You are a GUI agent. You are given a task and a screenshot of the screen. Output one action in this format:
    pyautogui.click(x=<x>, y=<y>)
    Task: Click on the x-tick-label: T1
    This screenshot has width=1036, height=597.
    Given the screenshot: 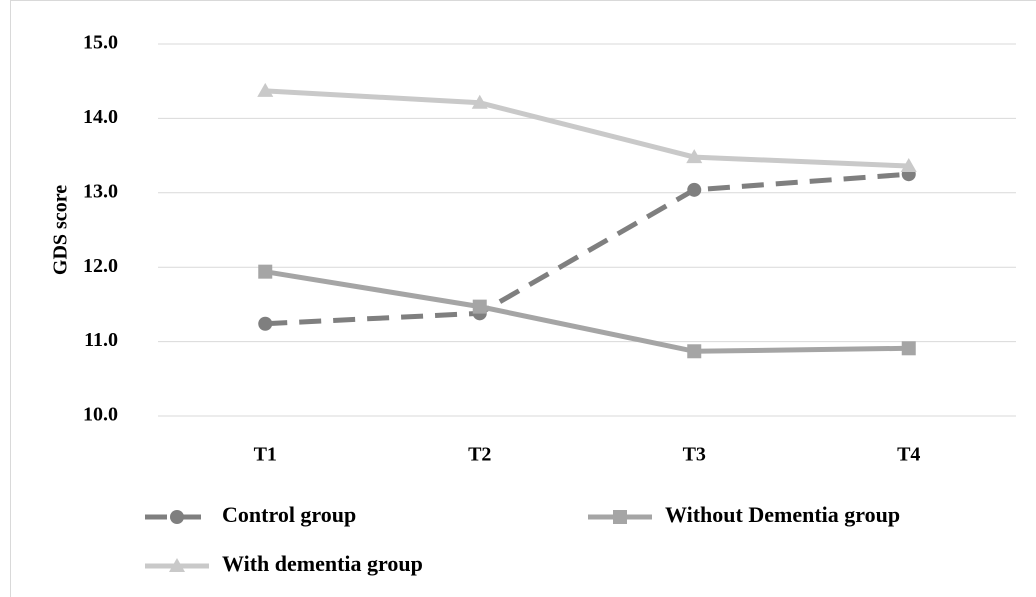 What is the action you would take?
    pyautogui.click(x=265, y=455)
    